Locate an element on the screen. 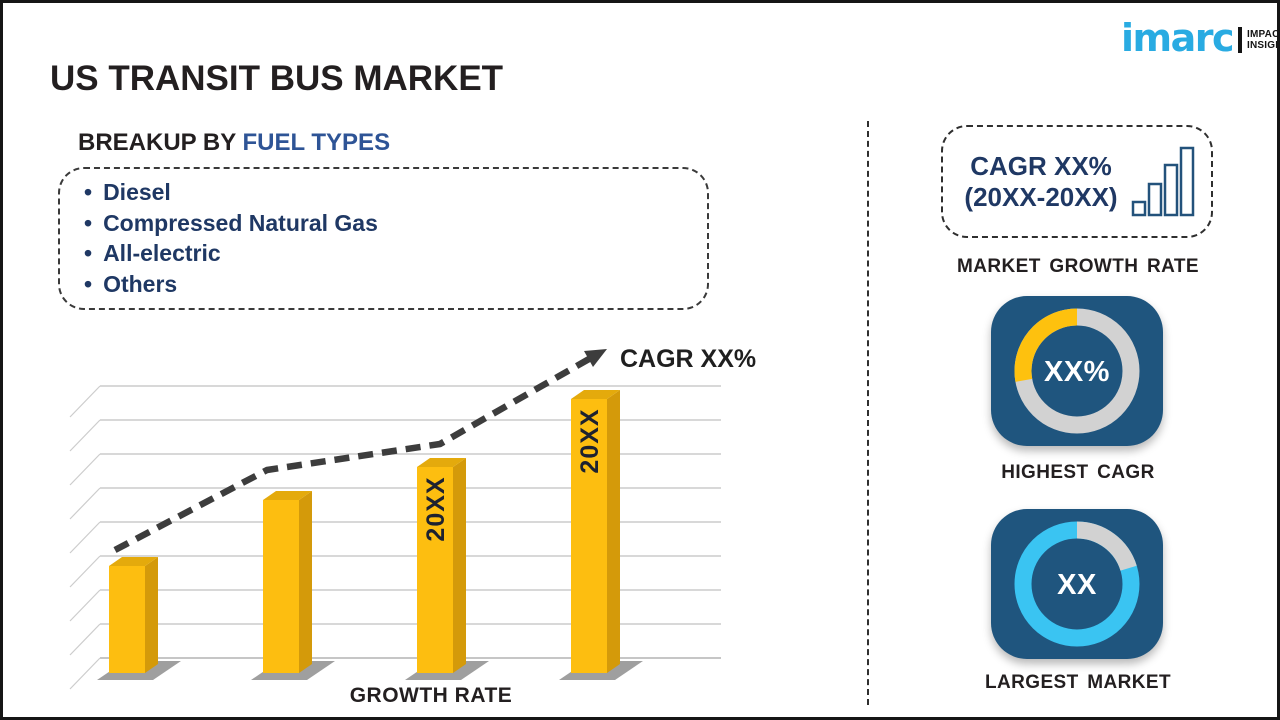 This screenshot has height=720, width=1280. logo-tagline-line2: INSIGHTS is located at coordinates (1262, 45).